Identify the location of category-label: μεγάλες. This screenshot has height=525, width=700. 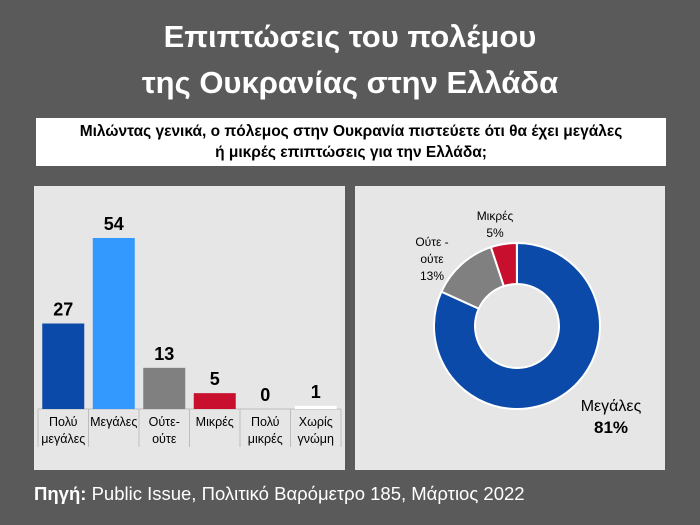
(63, 439).